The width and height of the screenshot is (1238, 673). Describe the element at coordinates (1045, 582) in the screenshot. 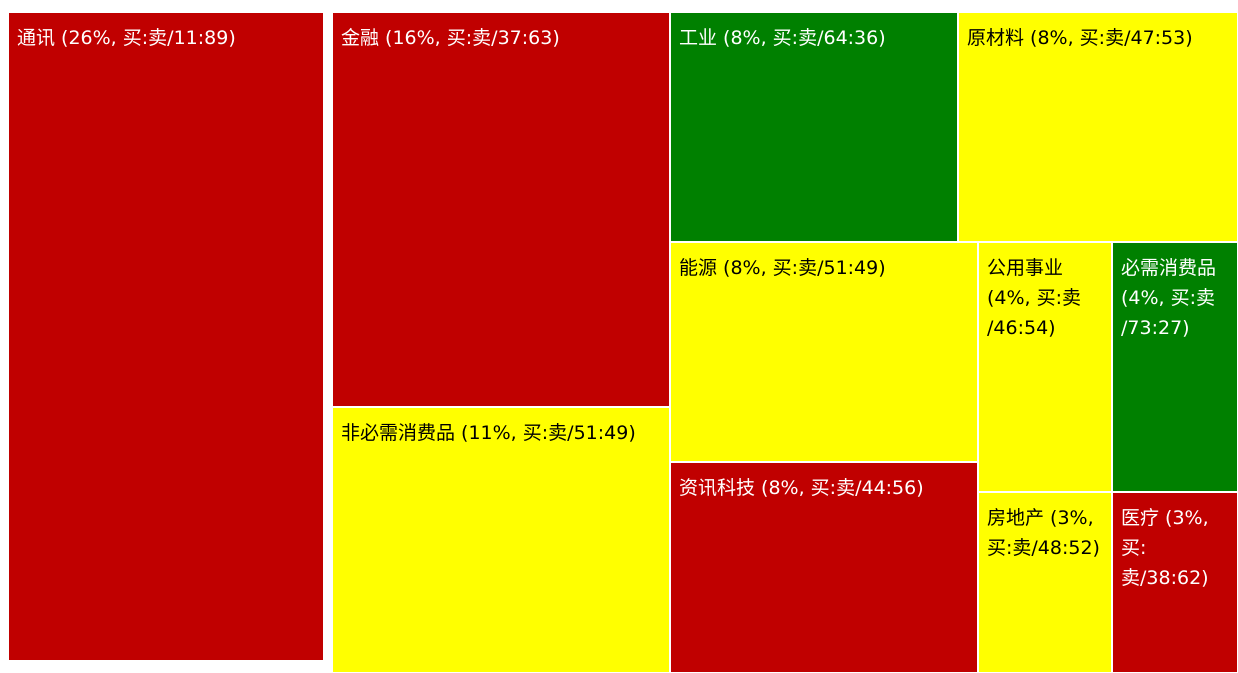

I see `tile-real-estate: 房地产 (3%, 买:卖/48:52)` at that location.